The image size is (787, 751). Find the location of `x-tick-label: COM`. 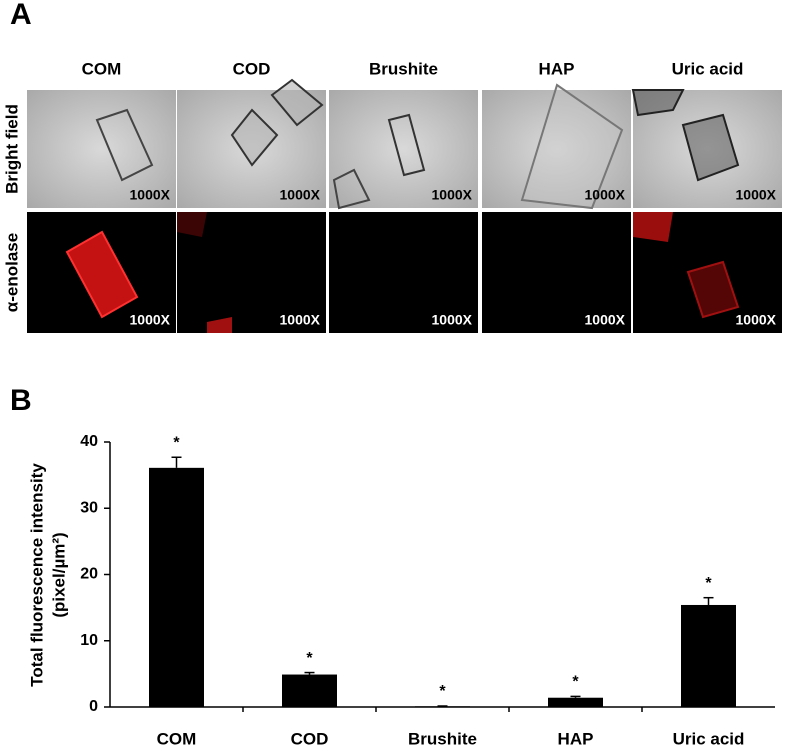

x-tick-label: COM is located at coordinates (177, 738).